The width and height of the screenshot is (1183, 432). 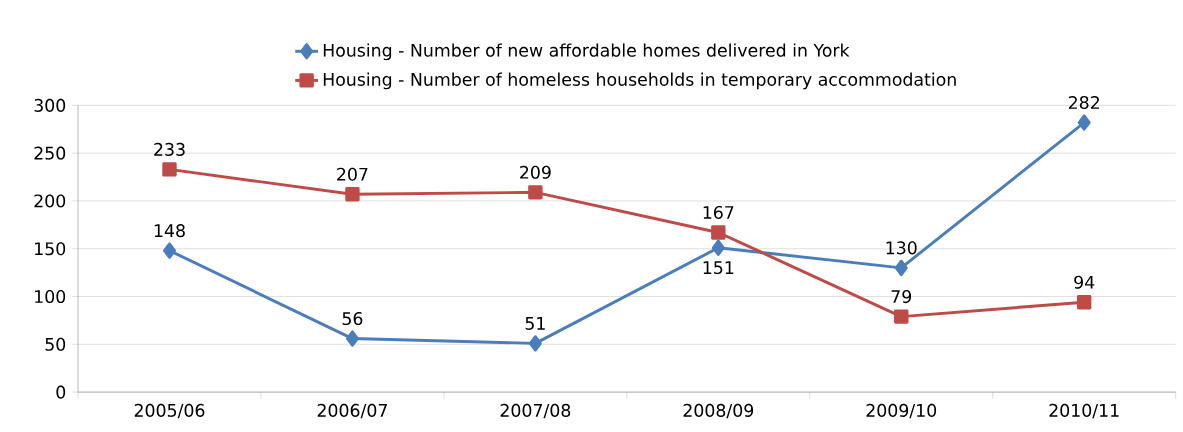 I want to click on x-tick-label: 2006/07, so click(x=352, y=411).